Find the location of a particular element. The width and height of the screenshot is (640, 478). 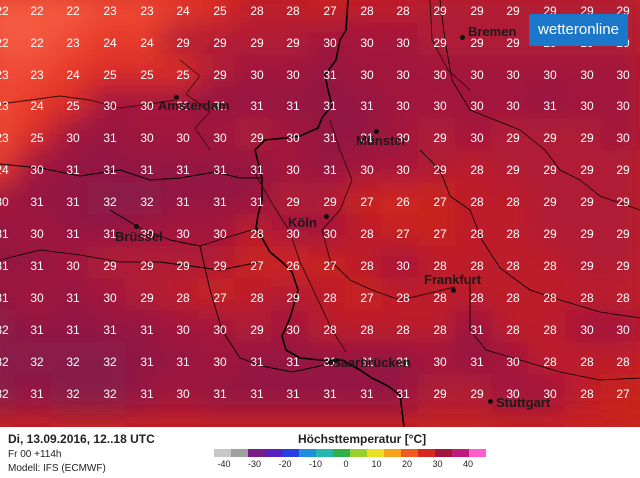

legend-tick-label: 0 is located at coordinates (346, 464).